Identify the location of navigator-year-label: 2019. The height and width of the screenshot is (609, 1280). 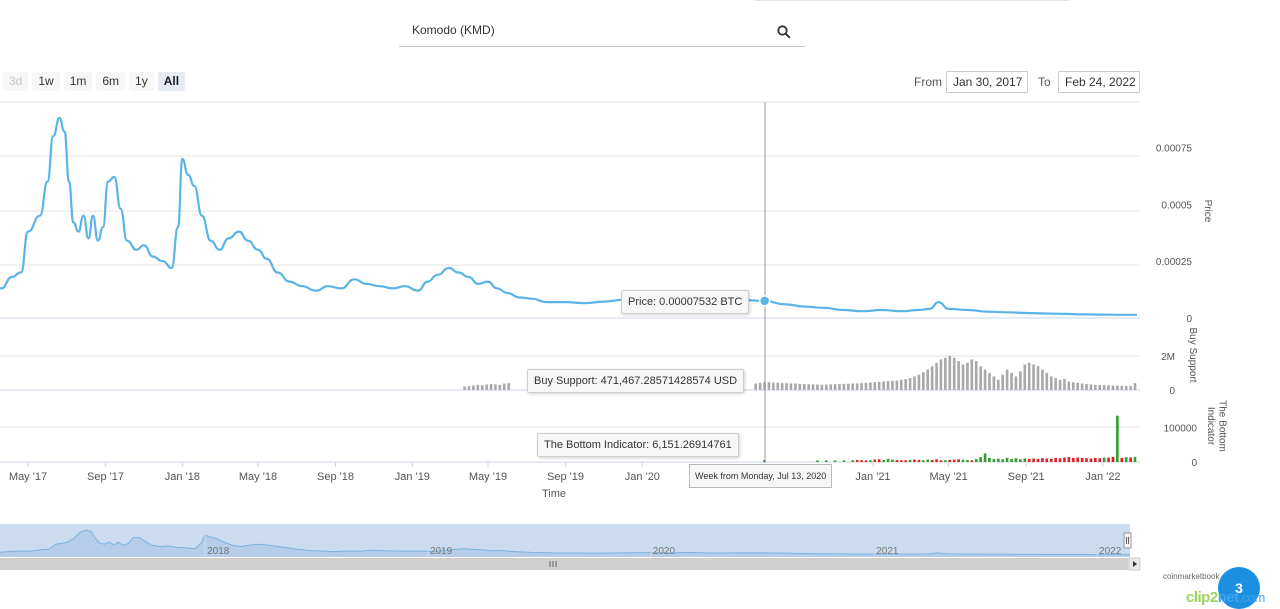
(441, 551).